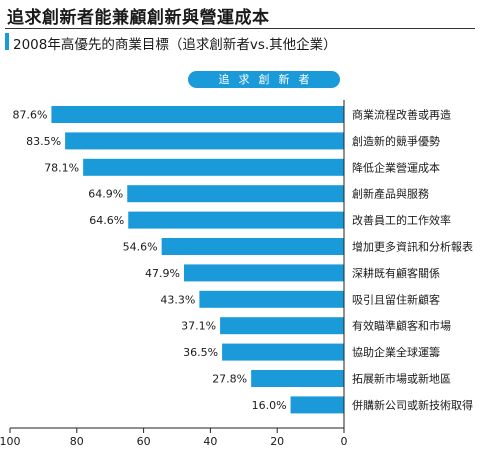  Describe the element at coordinates (177, 299) in the screenshot. I see `bar-value-label: 43.3%` at that location.